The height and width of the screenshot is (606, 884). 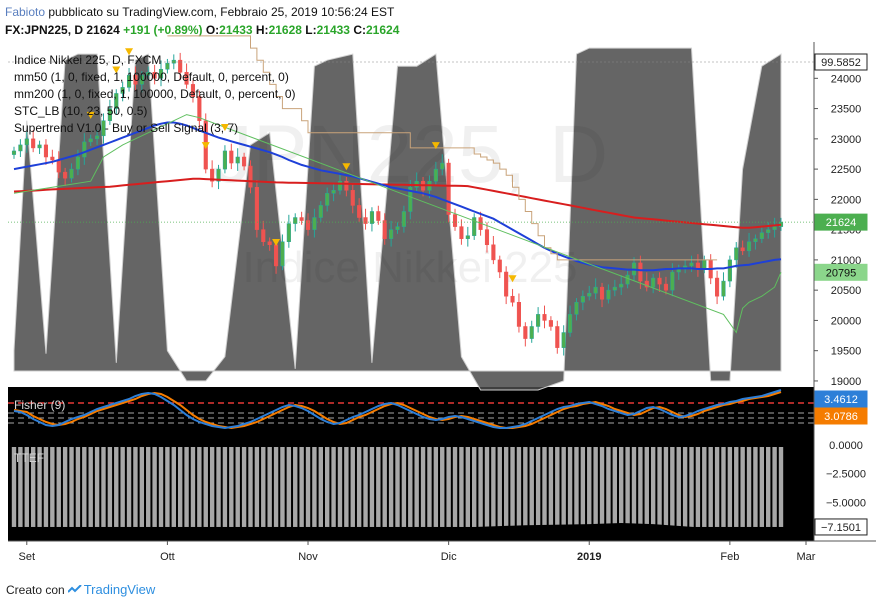 What do you see at coordinates (25, 12) in the screenshot?
I see `author-name: Fabioto` at bounding box center [25, 12].